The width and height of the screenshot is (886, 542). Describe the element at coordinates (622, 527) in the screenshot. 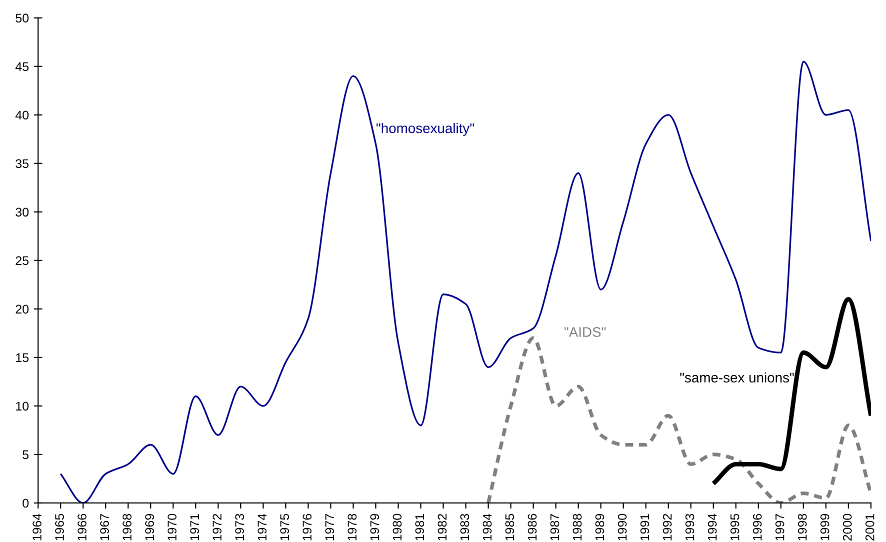

I see `x-tick-label: 1990` at that location.